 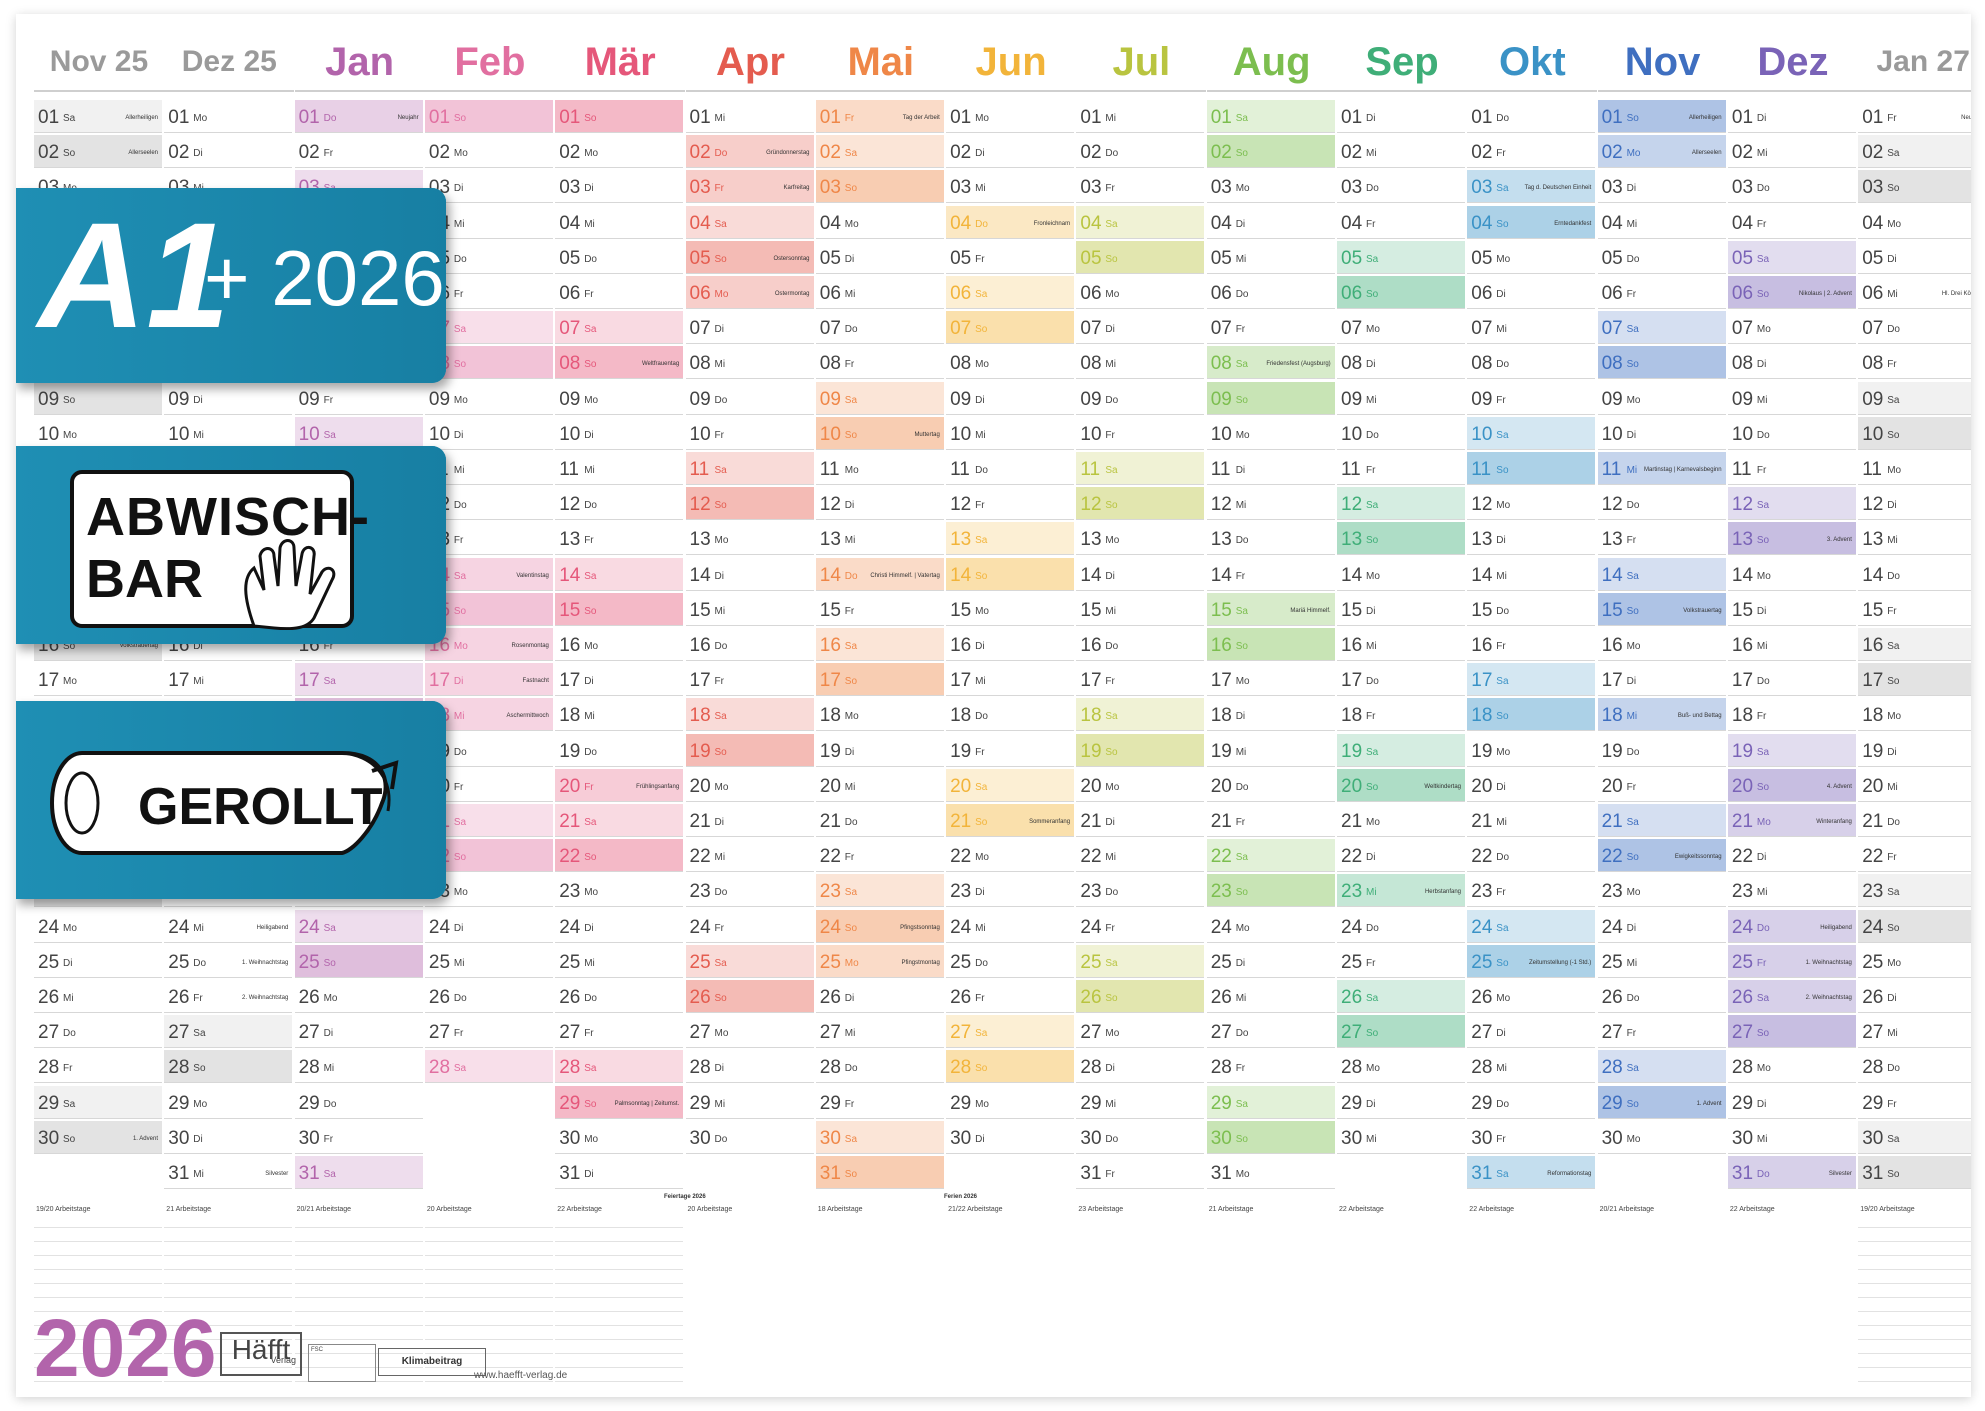 What do you see at coordinates (879, 363) in the screenshot?
I see `day-cell: 08 Fr` at bounding box center [879, 363].